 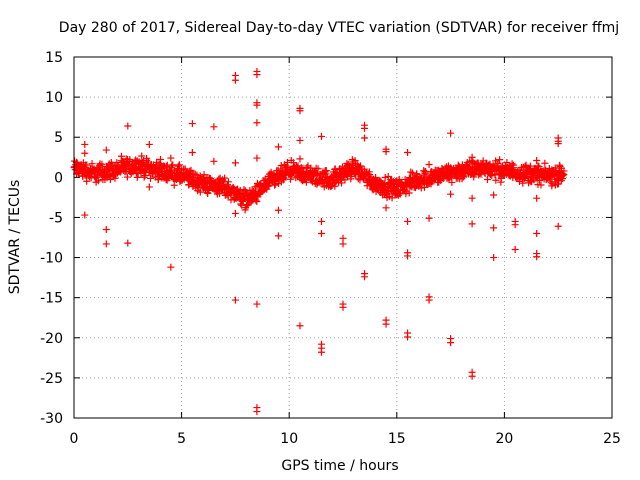 What do you see at coordinates (51, 419) in the screenshot?
I see `y-tick-label: -30` at bounding box center [51, 419].